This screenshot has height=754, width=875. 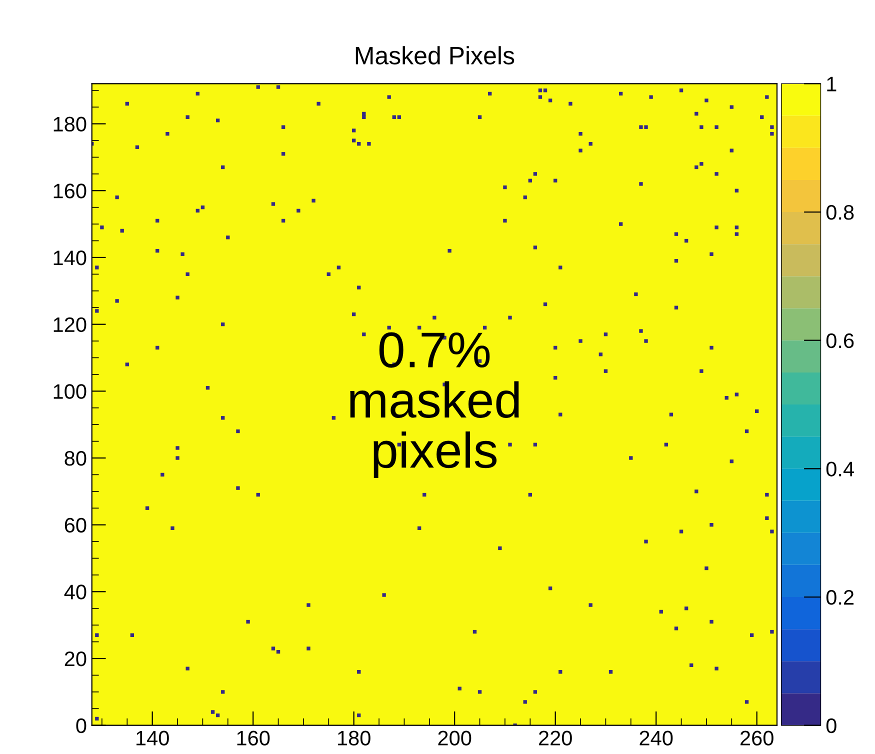 What do you see at coordinates (253, 738) in the screenshot?
I see `x-tick-label: 160` at bounding box center [253, 738].